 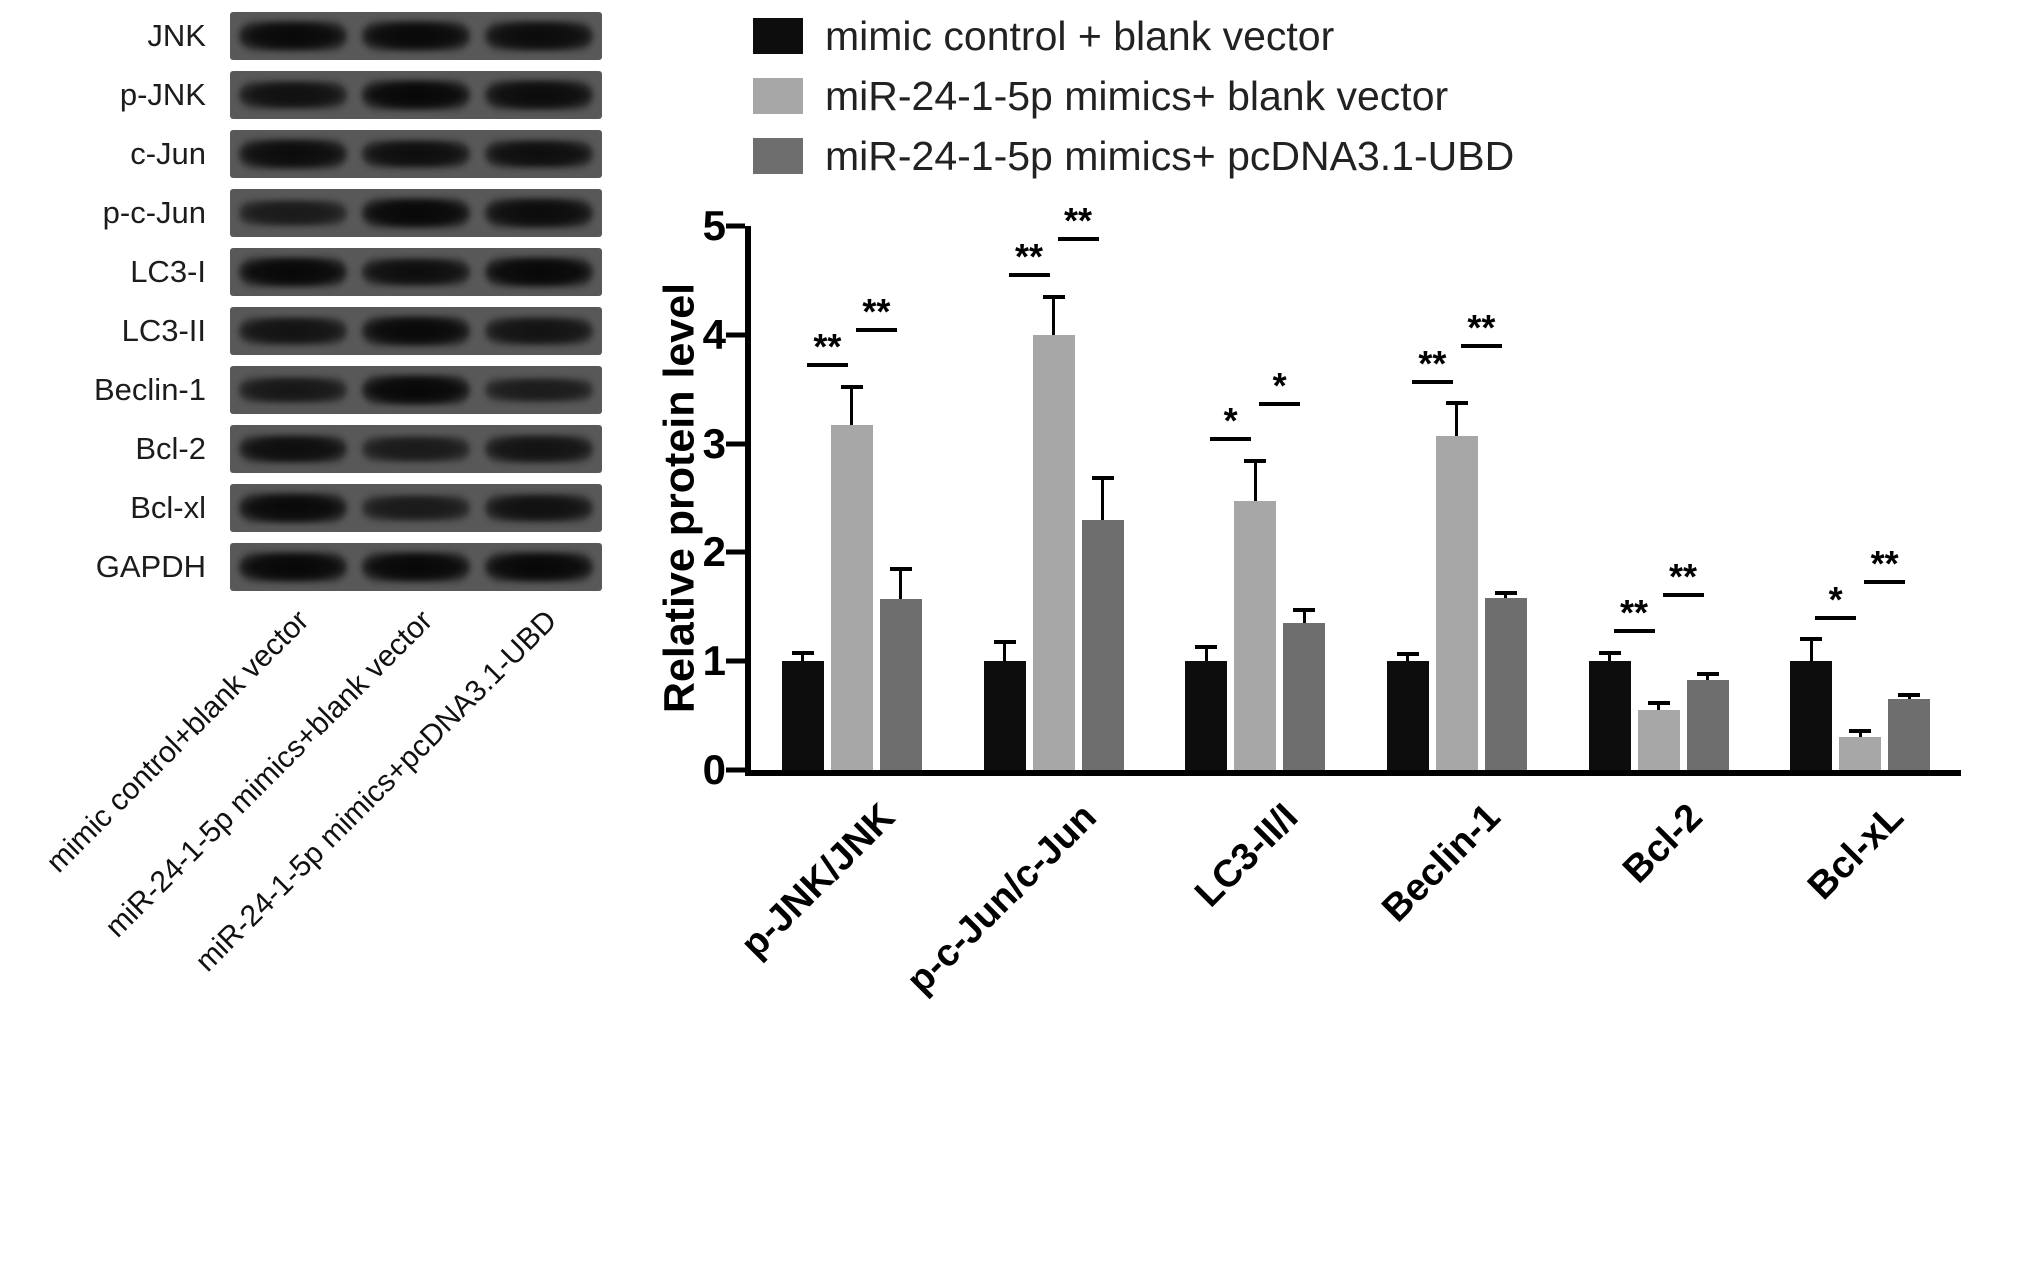 I want to click on blot-row-label: c-Jun, so click(x=168, y=153).